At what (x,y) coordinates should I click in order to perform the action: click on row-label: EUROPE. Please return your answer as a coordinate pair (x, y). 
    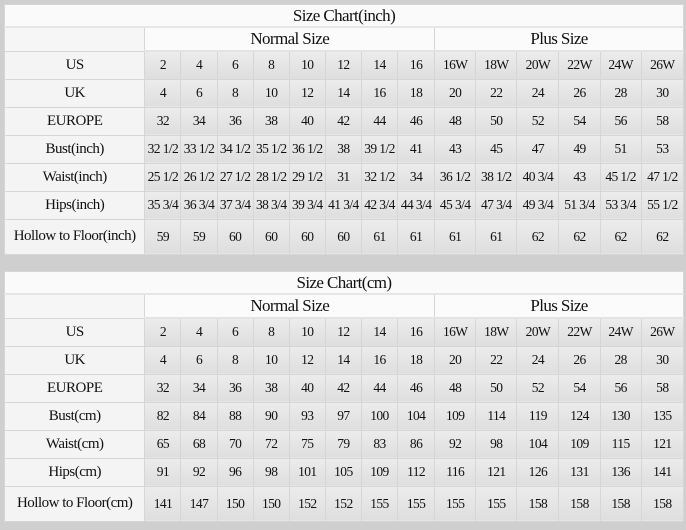
    Looking at the image, I should click on (74, 121).